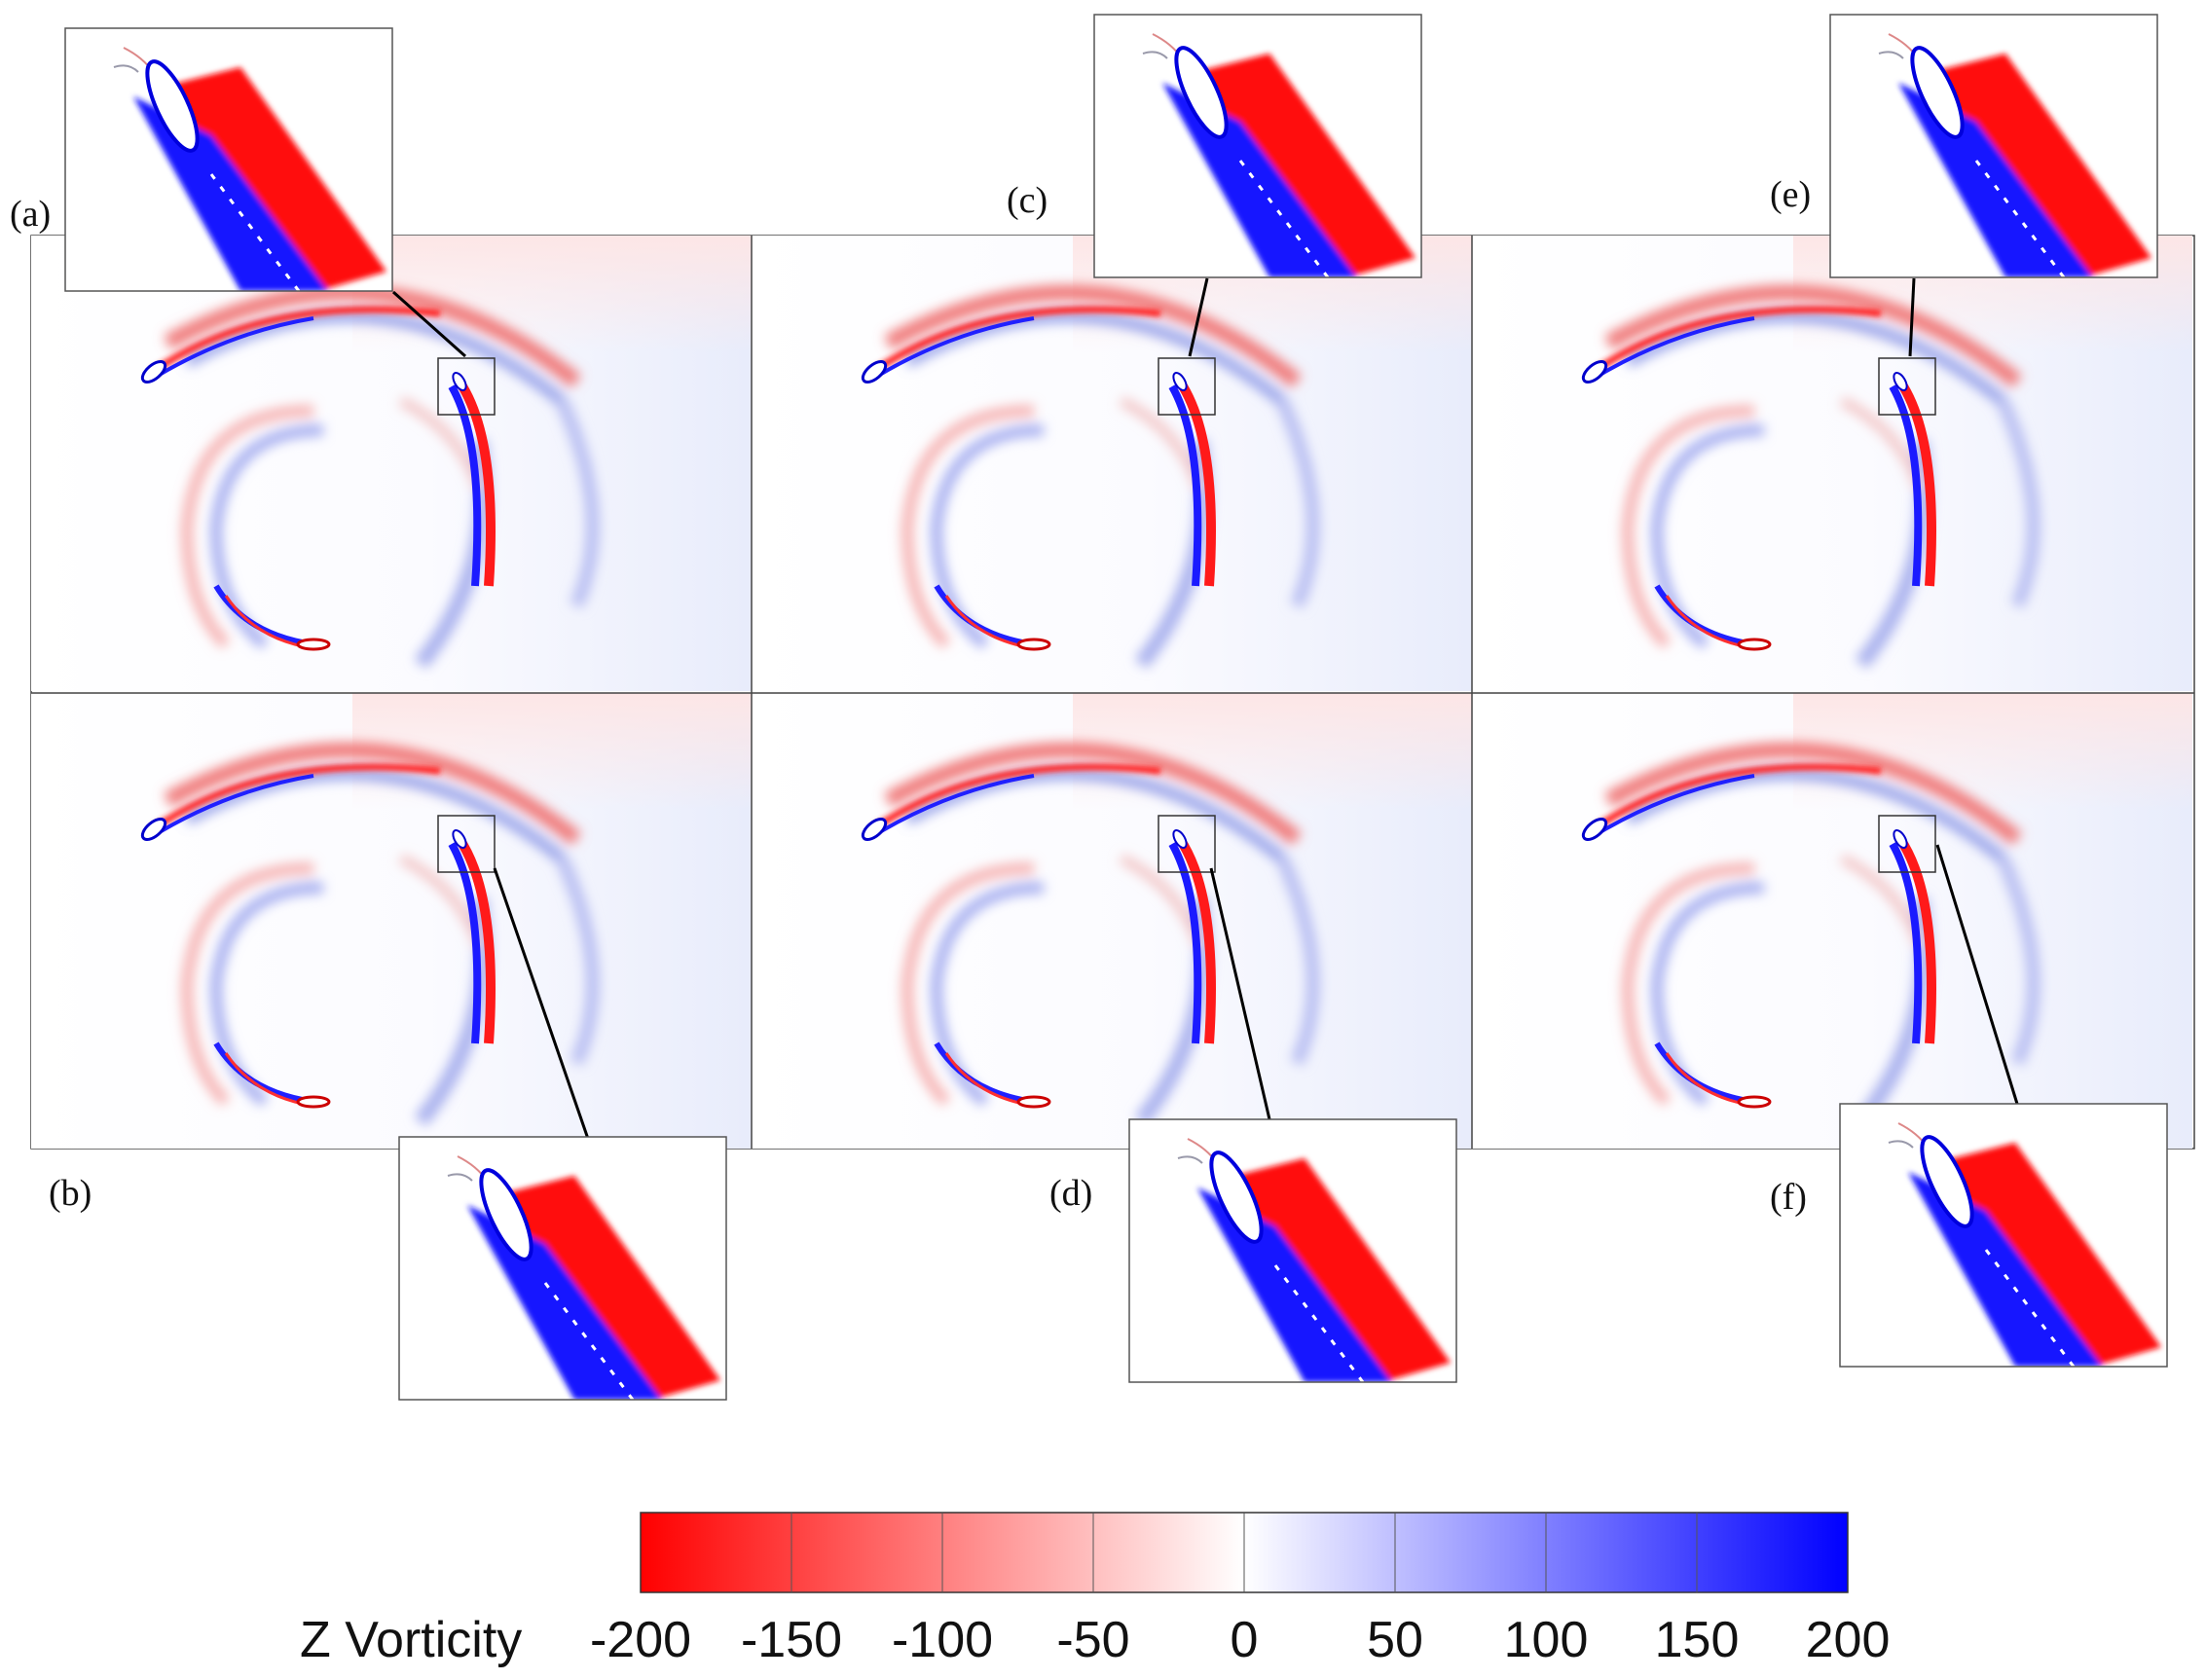 Image resolution: width=2206 pixels, height=1680 pixels. What do you see at coordinates (1070, 1193) in the screenshot?
I see `panel-label-d: (d)` at bounding box center [1070, 1193].